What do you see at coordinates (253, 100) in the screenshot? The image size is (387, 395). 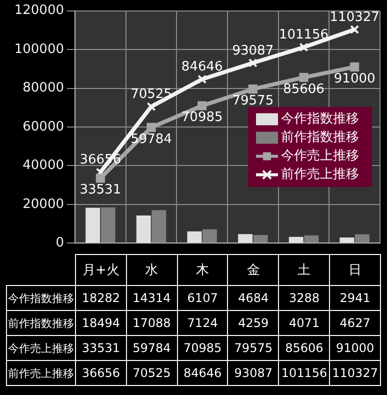 I see `annotation: 79575` at bounding box center [253, 100].